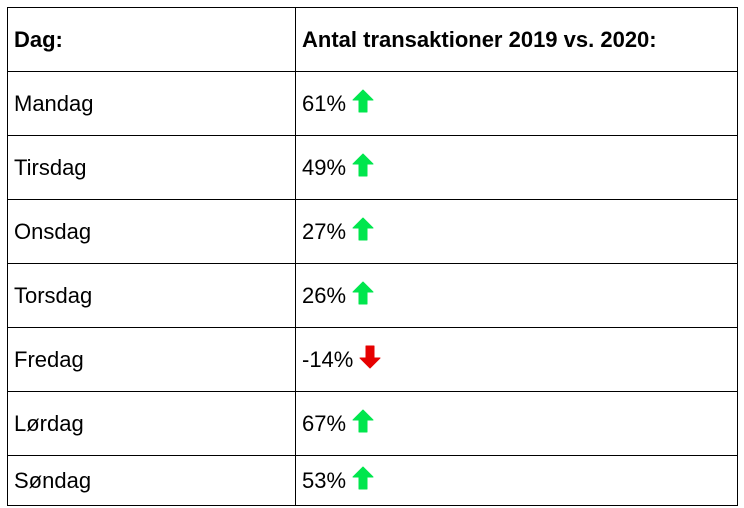  Describe the element at coordinates (516, 359) in the screenshot. I see `change-cell: -14%` at that location.